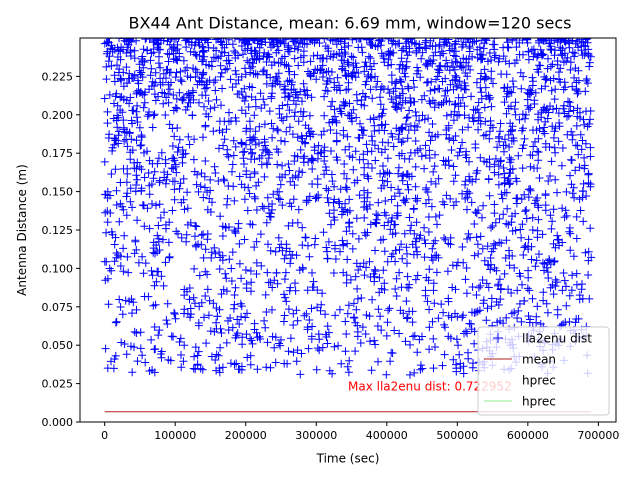 This screenshot has width=640, height=480. What do you see at coordinates (22, 230) in the screenshot?
I see `y-axis-label: Antenna Distance (m)` at bounding box center [22, 230].